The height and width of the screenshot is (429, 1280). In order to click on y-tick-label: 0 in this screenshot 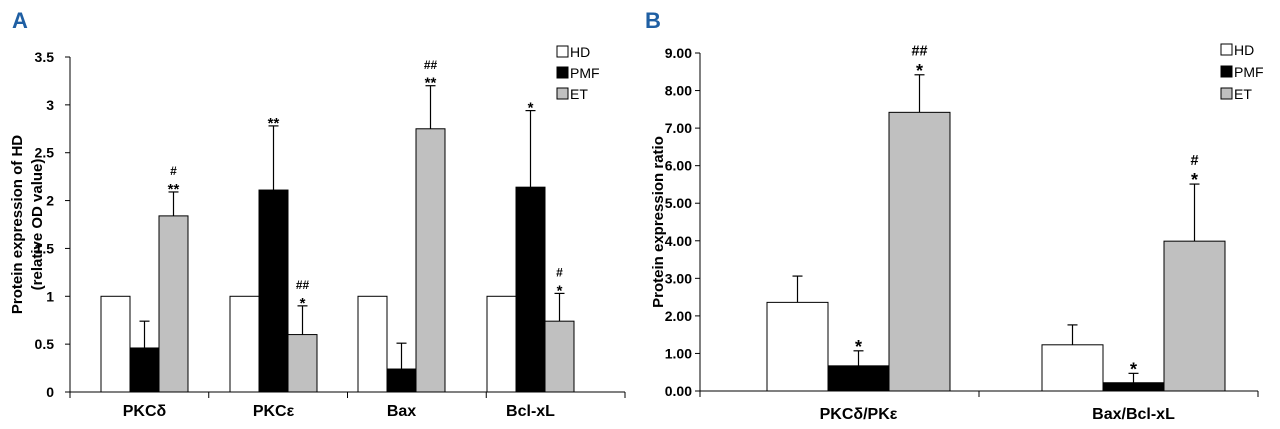, I will do `click(50, 392)`.